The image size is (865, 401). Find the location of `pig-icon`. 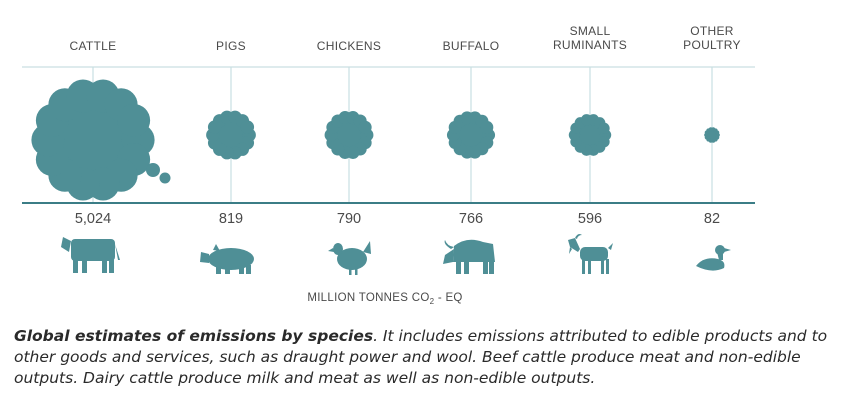

pig-icon is located at coordinates (227, 259).